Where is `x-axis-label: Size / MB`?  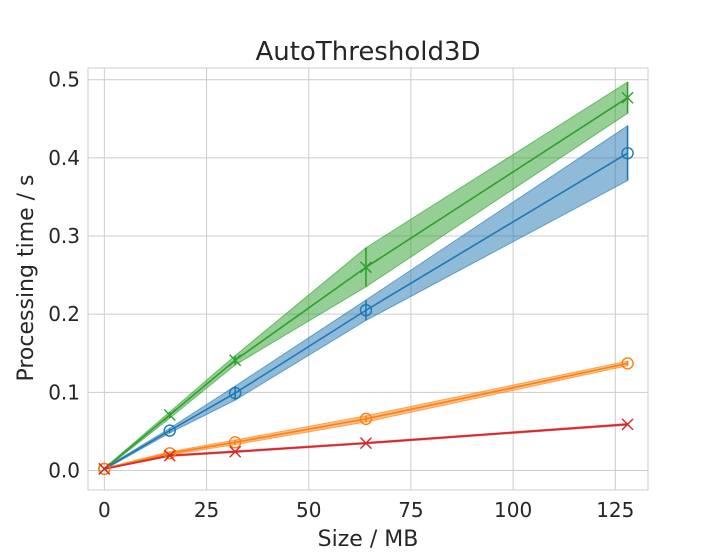
x-axis-label: Size / MB is located at coordinates (368, 539).